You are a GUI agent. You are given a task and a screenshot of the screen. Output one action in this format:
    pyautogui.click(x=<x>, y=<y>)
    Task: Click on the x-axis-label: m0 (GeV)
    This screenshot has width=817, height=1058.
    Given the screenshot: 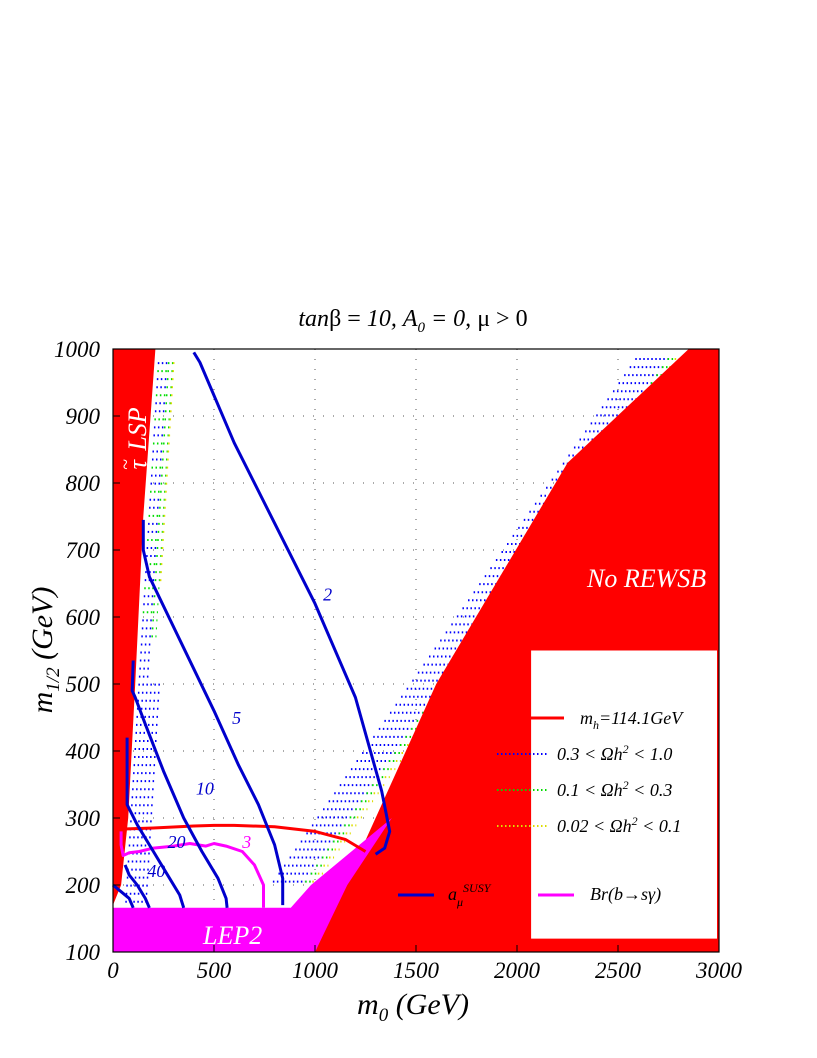 What is the action you would take?
    pyautogui.click(x=413, y=1007)
    